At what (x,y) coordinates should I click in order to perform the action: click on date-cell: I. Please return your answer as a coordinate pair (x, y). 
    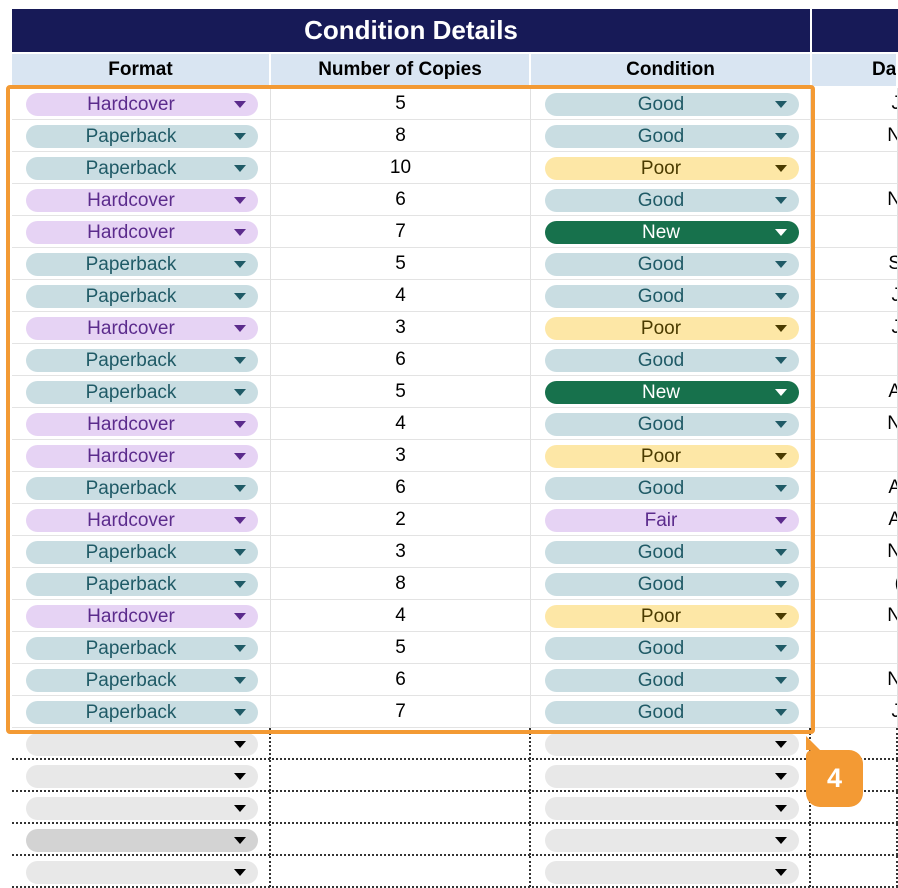
    Looking at the image, I should click on (855, 359).